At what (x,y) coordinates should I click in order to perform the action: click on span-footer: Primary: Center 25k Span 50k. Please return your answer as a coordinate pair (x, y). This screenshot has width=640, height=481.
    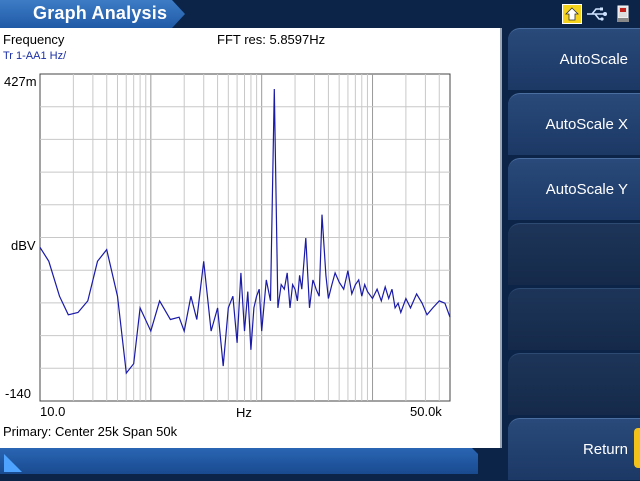
    Looking at the image, I should click on (90, 431).